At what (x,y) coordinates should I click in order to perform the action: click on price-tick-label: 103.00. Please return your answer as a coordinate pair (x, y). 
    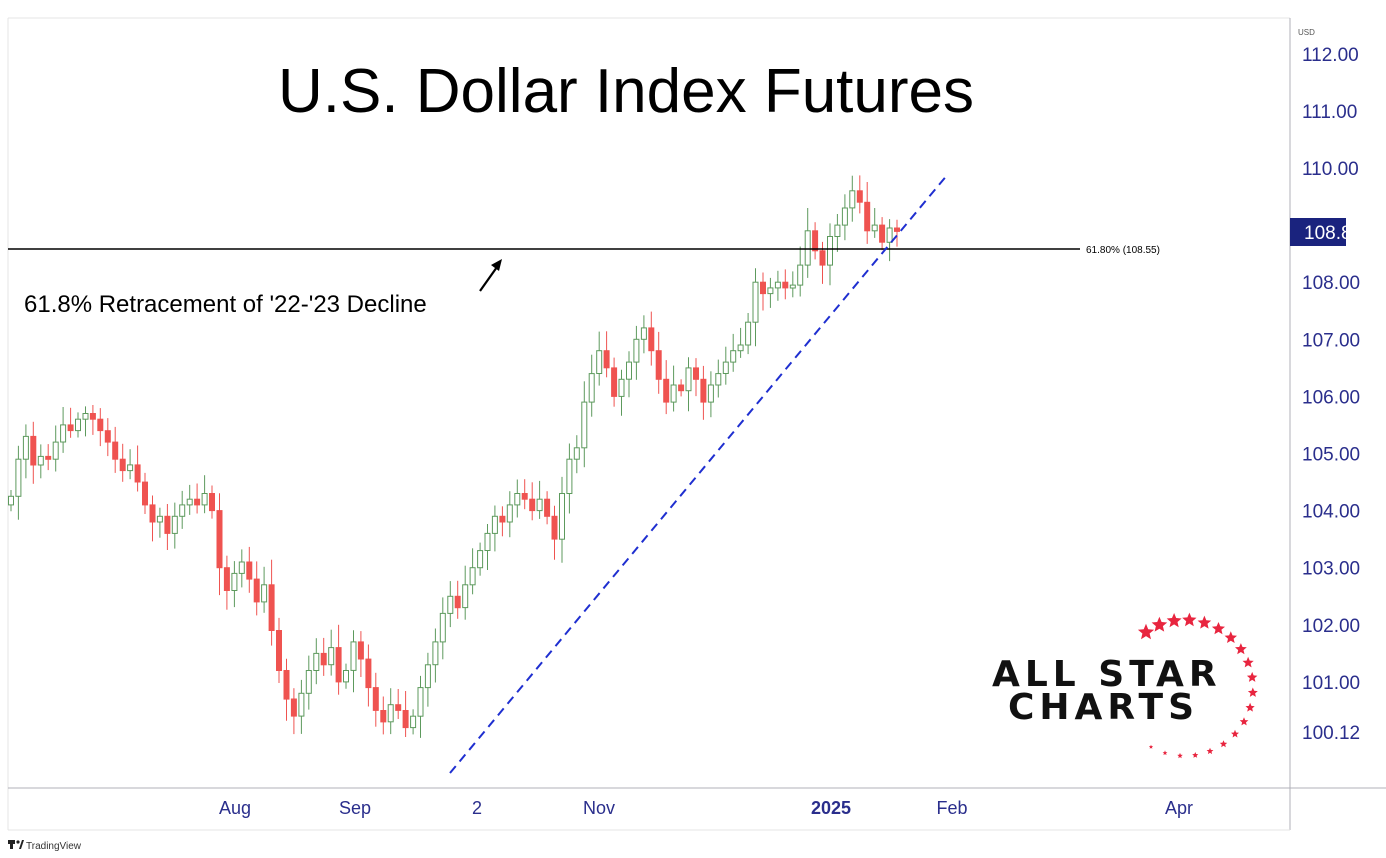
    Looking at the image, I should click on (1331, 569).